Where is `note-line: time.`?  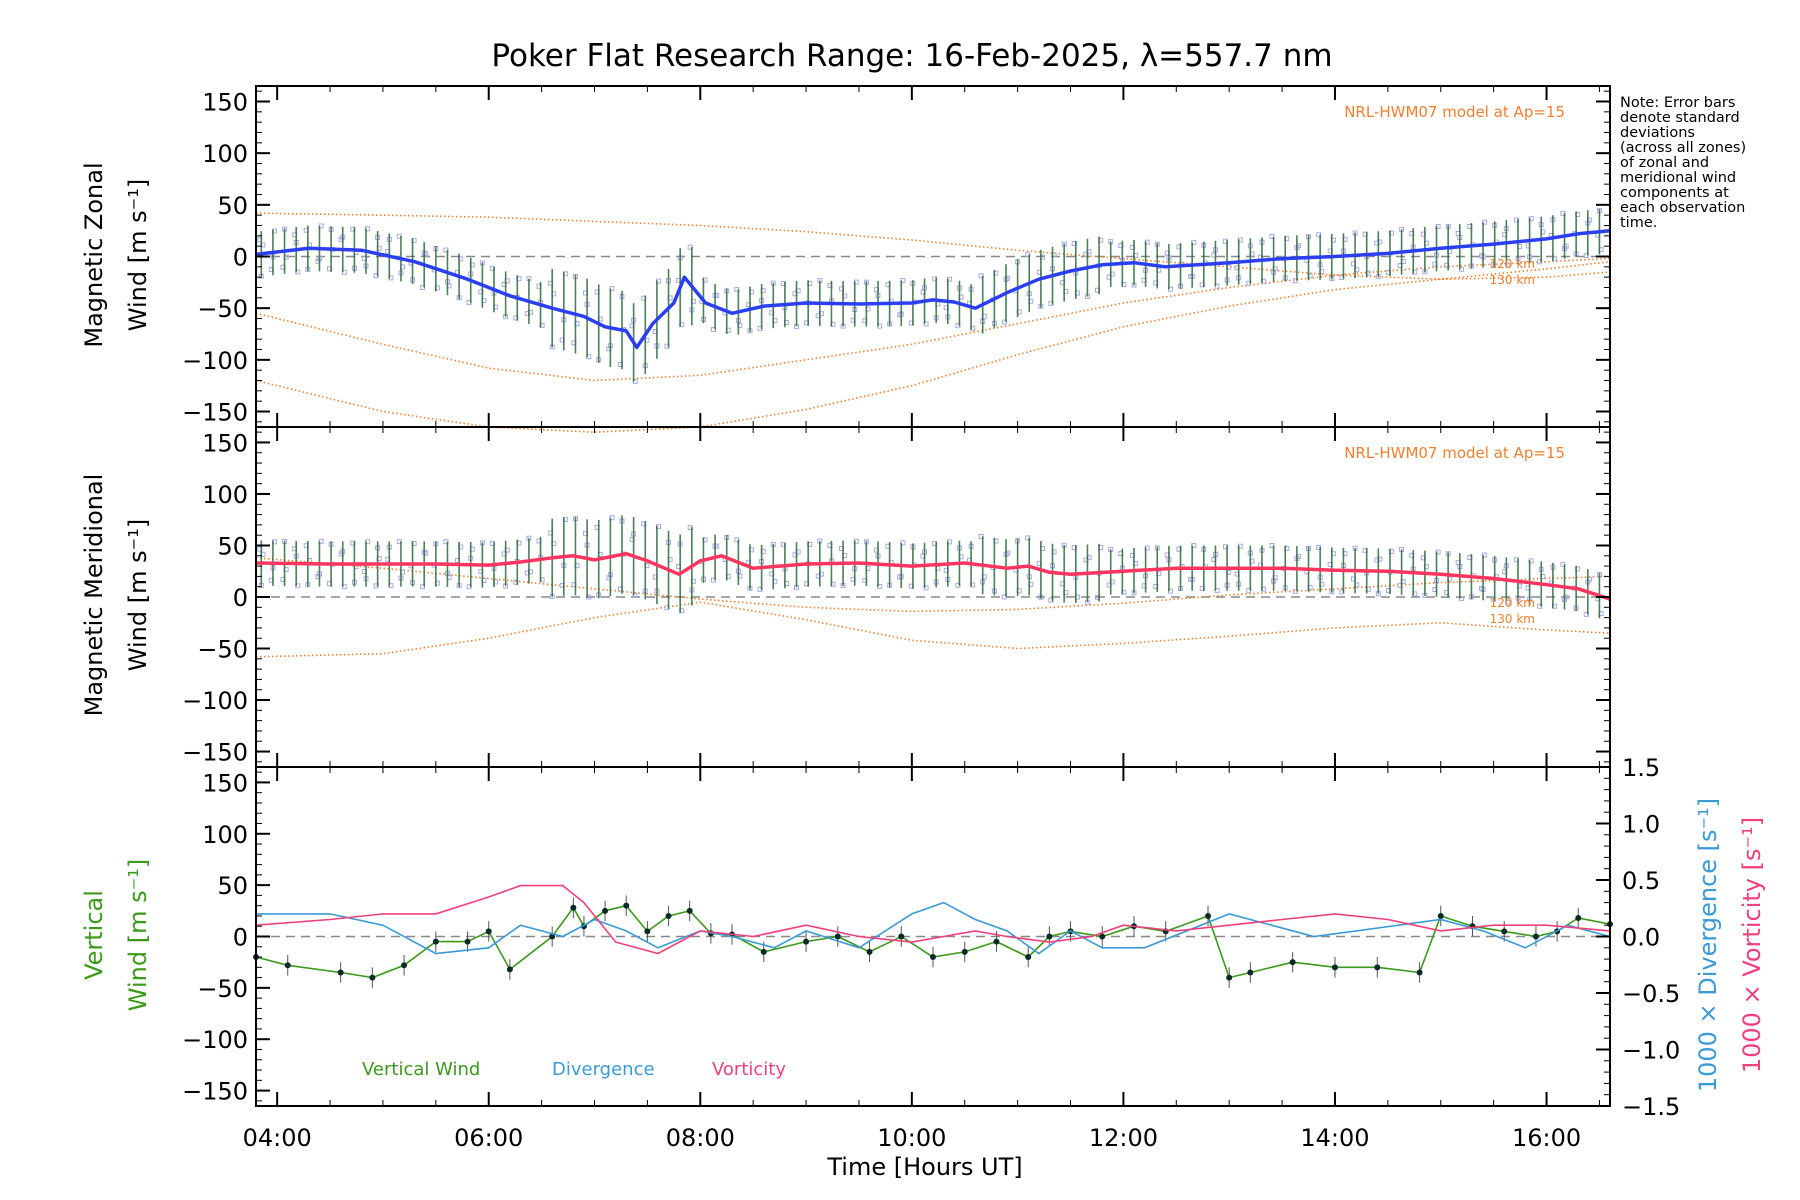
note-line: time. is located at coordinates (1638, 223).